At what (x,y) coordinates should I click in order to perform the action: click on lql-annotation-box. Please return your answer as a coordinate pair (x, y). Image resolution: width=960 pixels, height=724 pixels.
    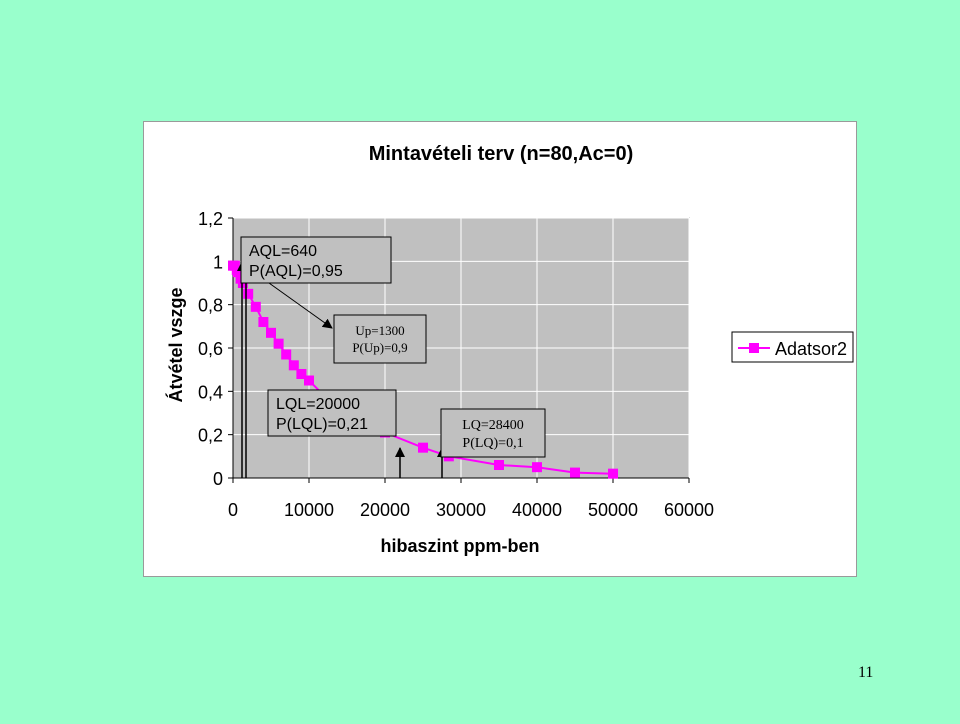
    Looking at the image, I should click on (332, 413).